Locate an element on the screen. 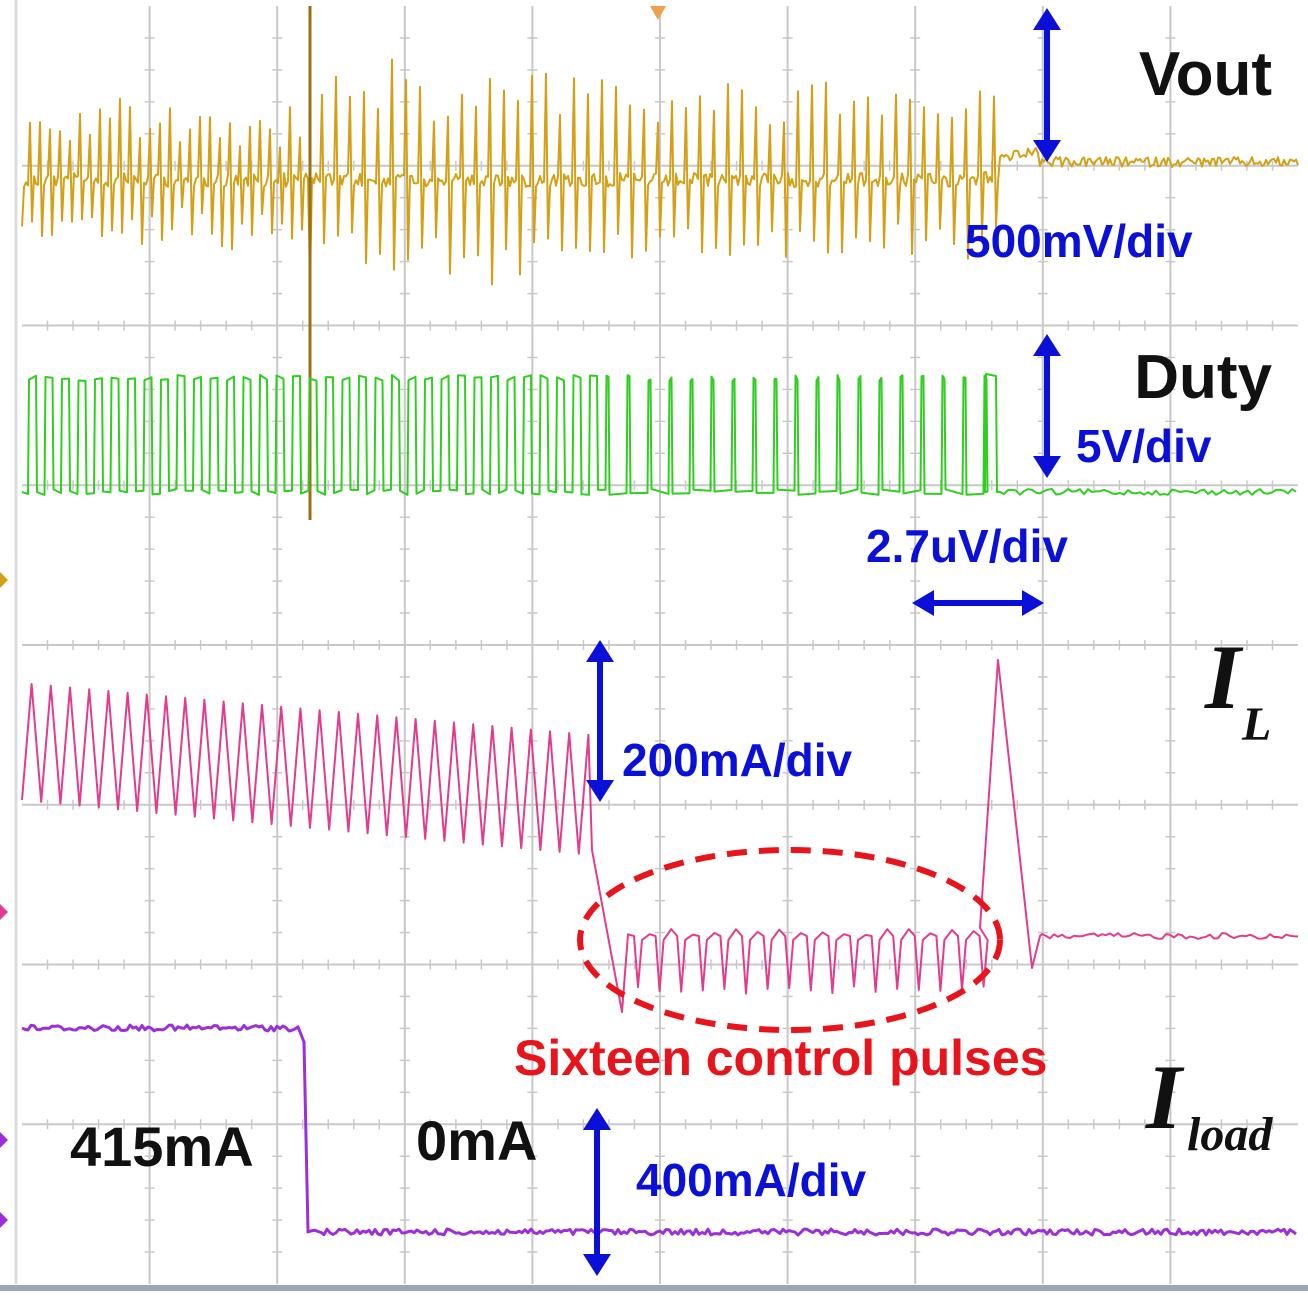 The width and height of the screenshot is (1308, 1296). time-scale-arrow-head-right is located at coordinates (1033, 603).